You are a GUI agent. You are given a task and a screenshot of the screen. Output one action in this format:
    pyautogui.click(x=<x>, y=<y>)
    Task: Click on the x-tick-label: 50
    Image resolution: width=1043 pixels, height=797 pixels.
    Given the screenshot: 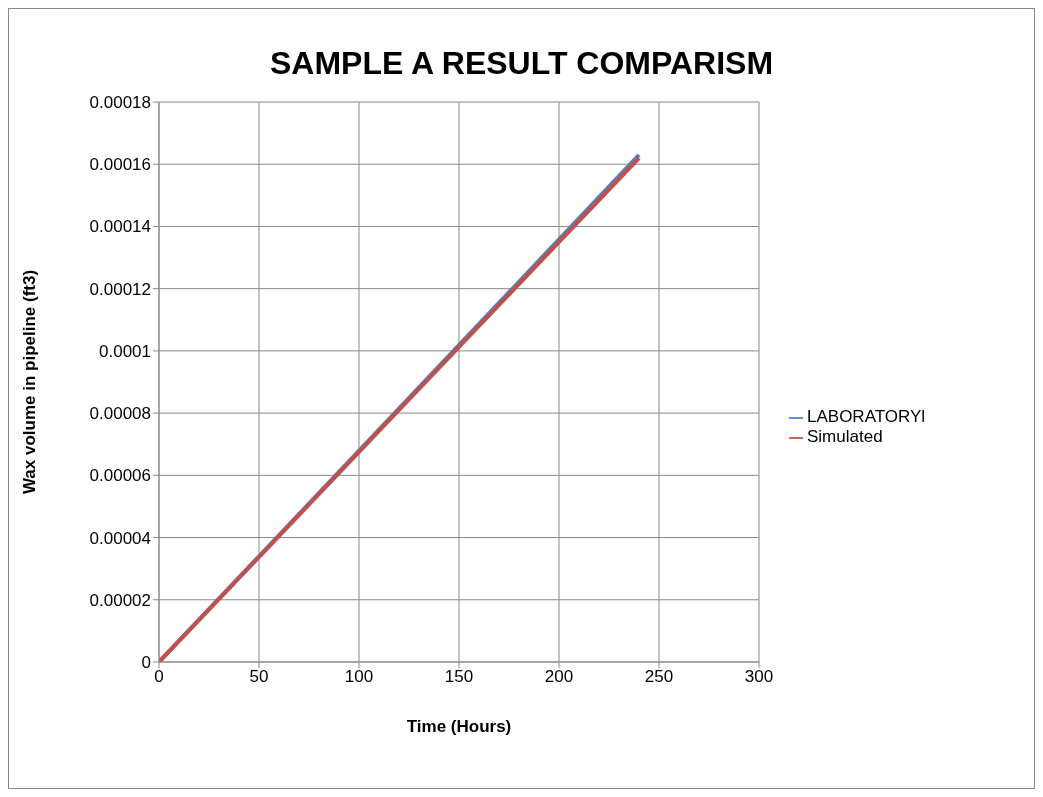 What is the action you would take?
    pyautogui.click(x=259, y=677)
    